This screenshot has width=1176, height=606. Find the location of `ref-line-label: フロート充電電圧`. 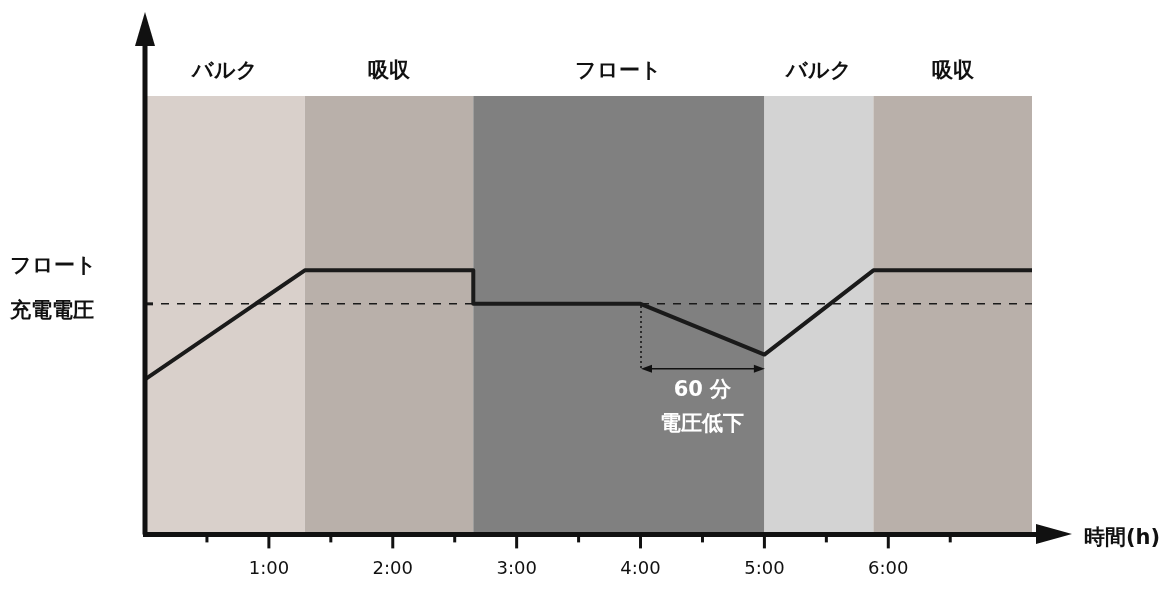

ref-line-label: フロート充電電圧 is located at coordinates (53, 288).